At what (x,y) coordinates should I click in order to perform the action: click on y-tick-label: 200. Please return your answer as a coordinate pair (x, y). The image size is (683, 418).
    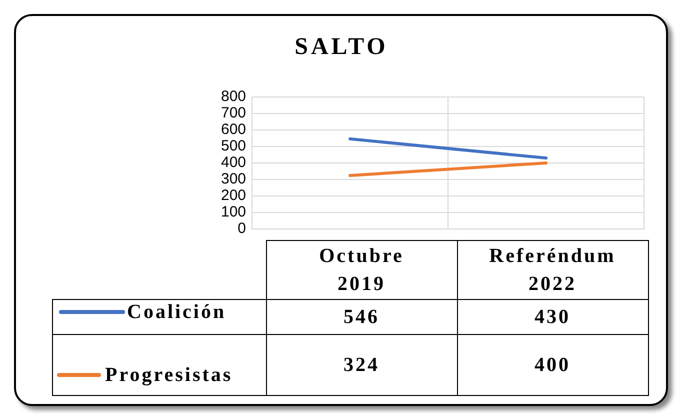
    Looking at the image, I should click on (233, 195).